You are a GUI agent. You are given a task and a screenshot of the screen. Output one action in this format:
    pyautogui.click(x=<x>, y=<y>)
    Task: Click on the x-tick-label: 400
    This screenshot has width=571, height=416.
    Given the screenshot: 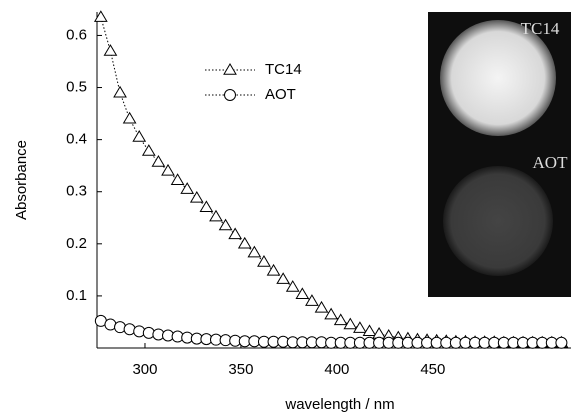 What is the action you would take?
    pyautogui.click(x=336, y=369)
    